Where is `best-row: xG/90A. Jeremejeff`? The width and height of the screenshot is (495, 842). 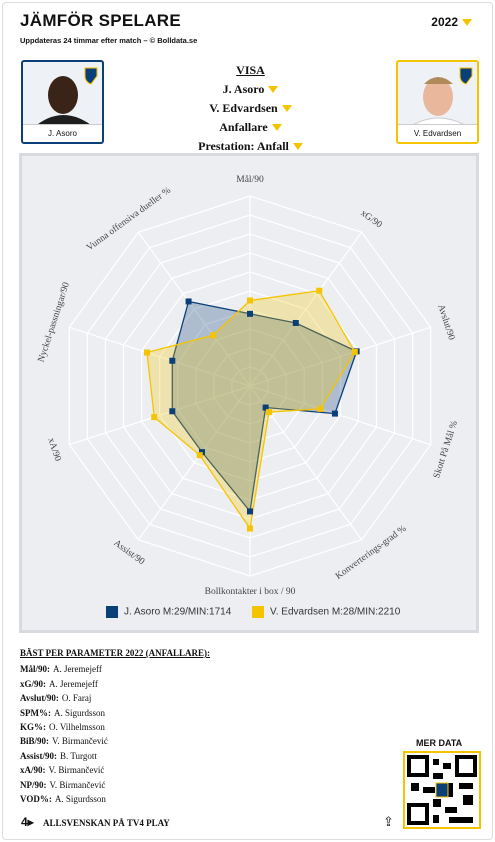 best-row: xG/90A. Jeremejeff is located at coordinates (115, 684).